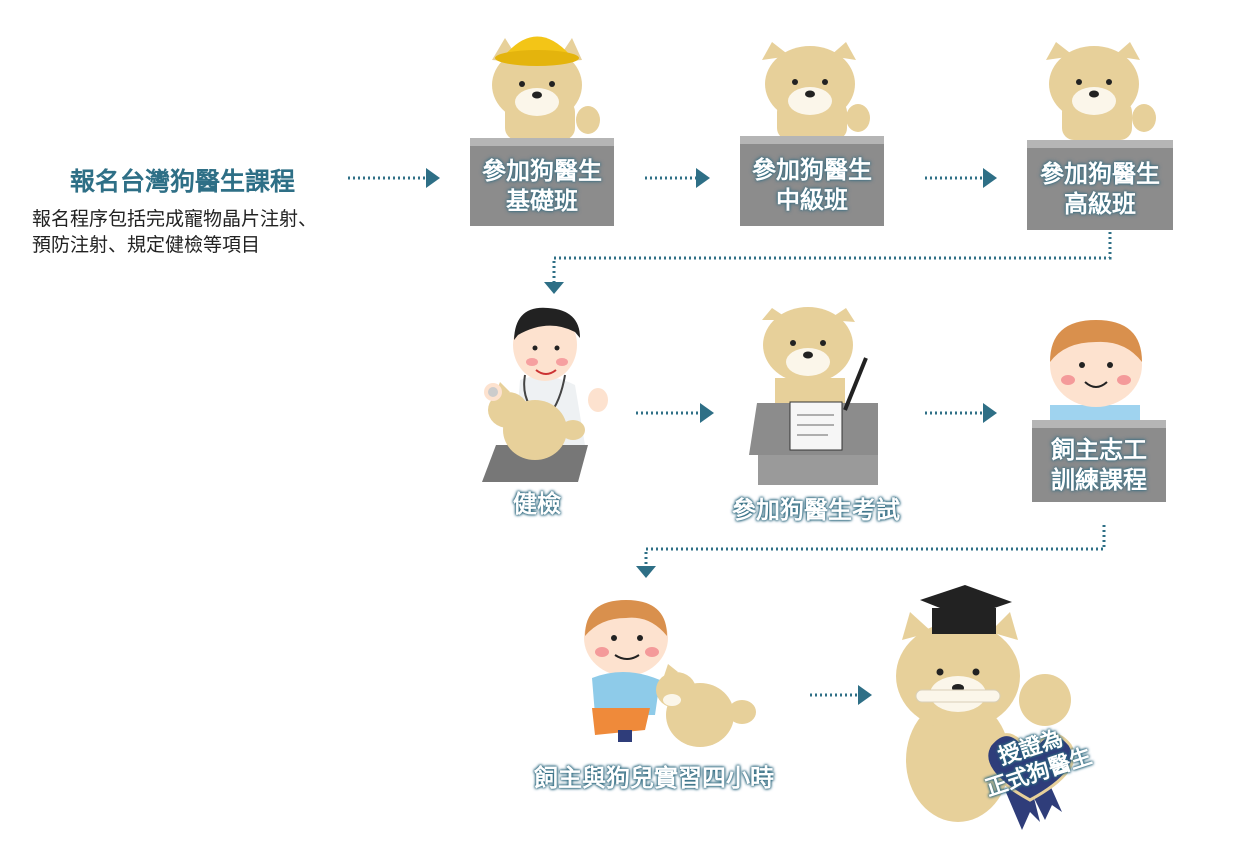 The width and height of the screenshot is (1242, 862). What do you see at coordinates (626, 671) in the screenshot?
I see `boy-icon` at bounding box center [626, 671].